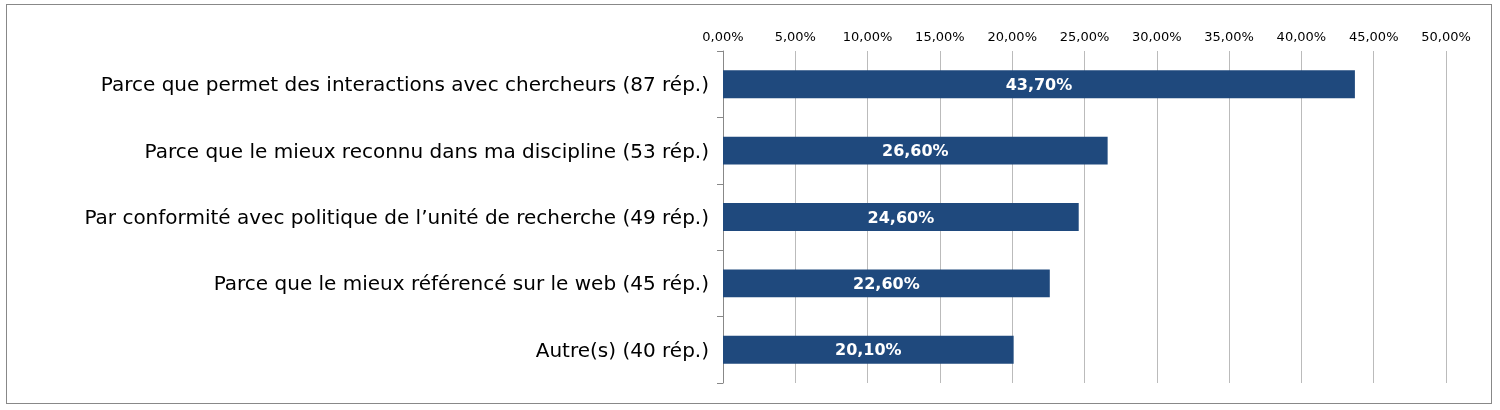 This screenshot has width=1500, height=410. I want to click on x-tick-label: 35,00%, so click(1229, 36).